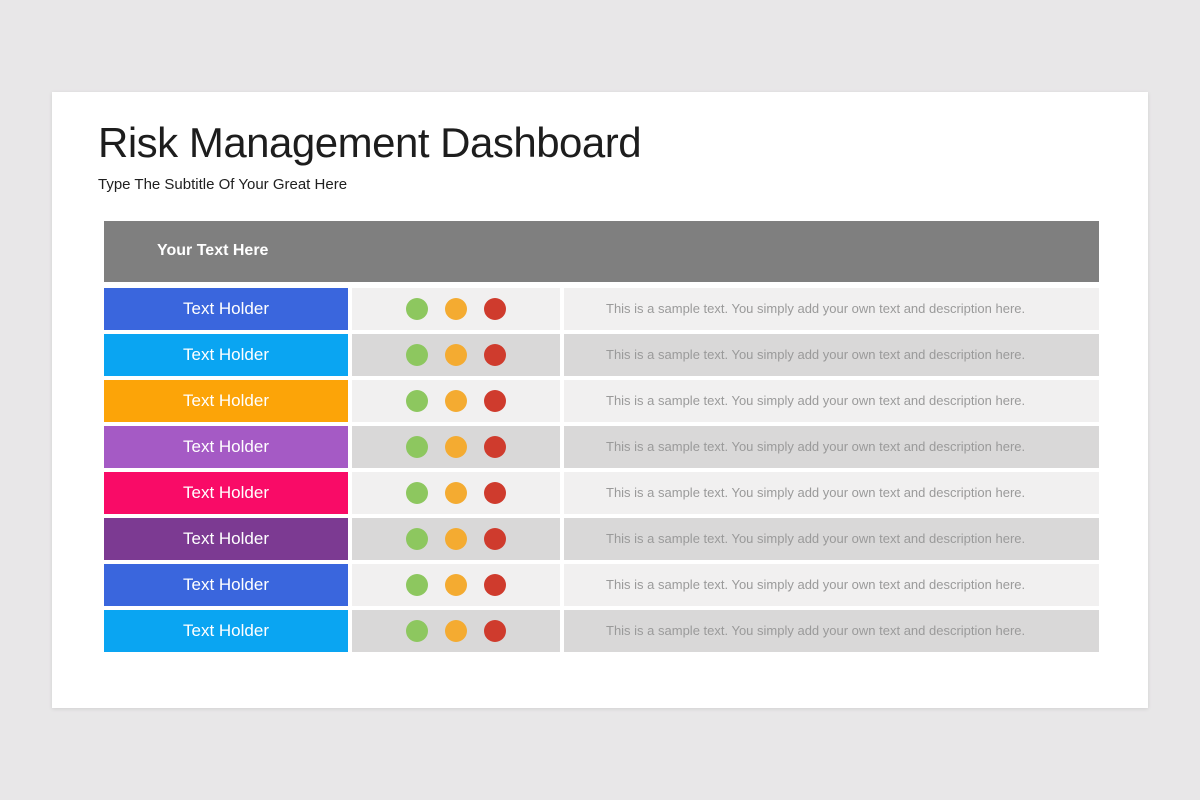 The width and height of the screenshot is (1200, 800). What do you see at coordinates (213, 251) in the screenshot?
I see `table-header-label: Your Text Here` at bounding box center [213, 251].